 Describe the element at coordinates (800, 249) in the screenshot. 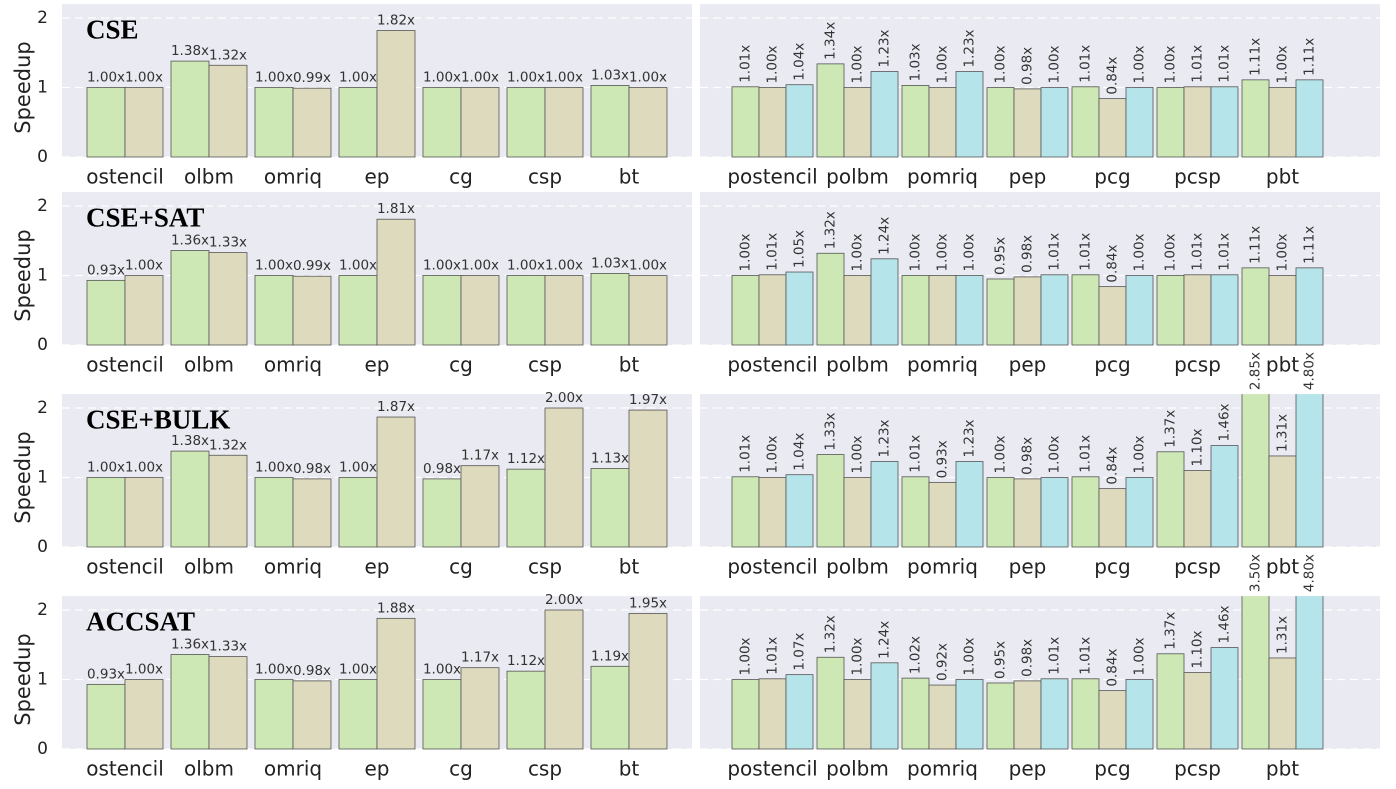

I see `value-label: 1.05x` at that location.